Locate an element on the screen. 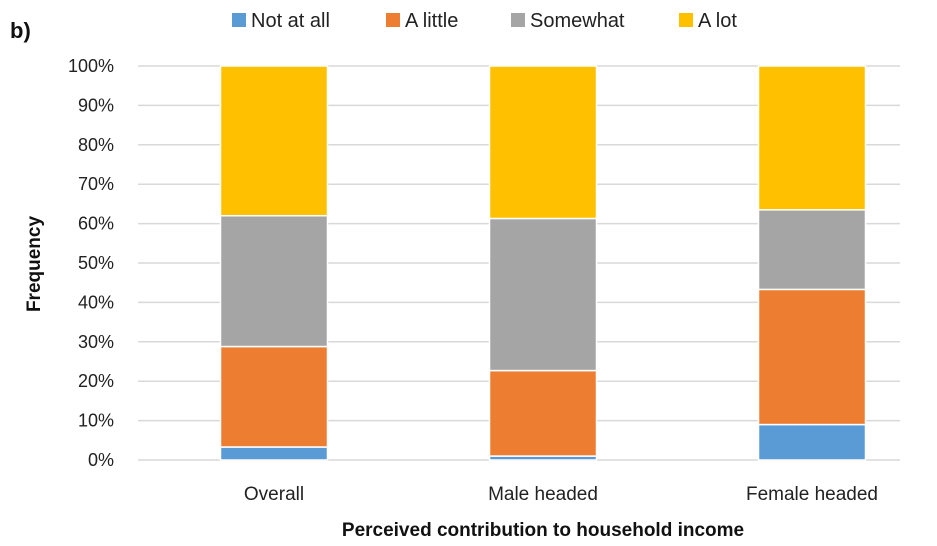  legend-label: Not at all is located at coordinates (290, 21).